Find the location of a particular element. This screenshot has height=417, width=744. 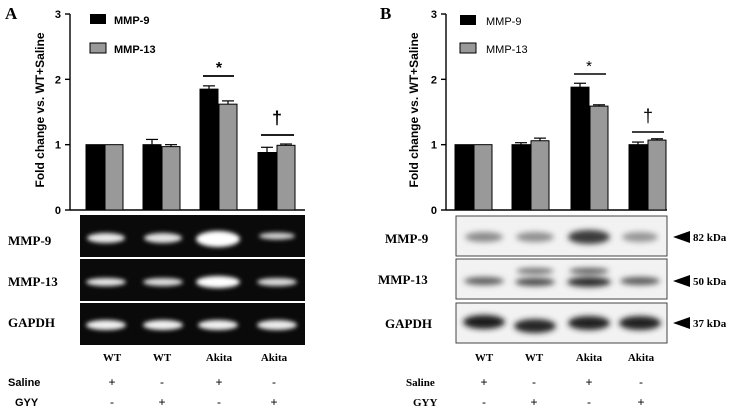

treatment-label-gyy-a: GYY is located at coordinates (27, 403).